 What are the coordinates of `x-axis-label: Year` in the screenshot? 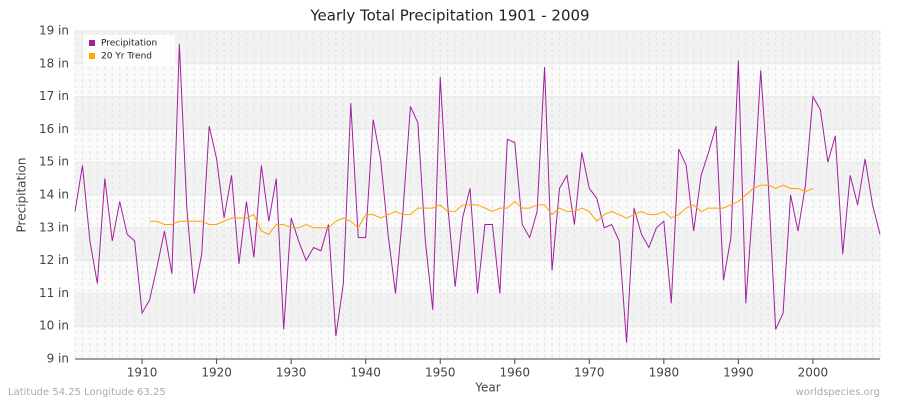 It's located at (487, 388).